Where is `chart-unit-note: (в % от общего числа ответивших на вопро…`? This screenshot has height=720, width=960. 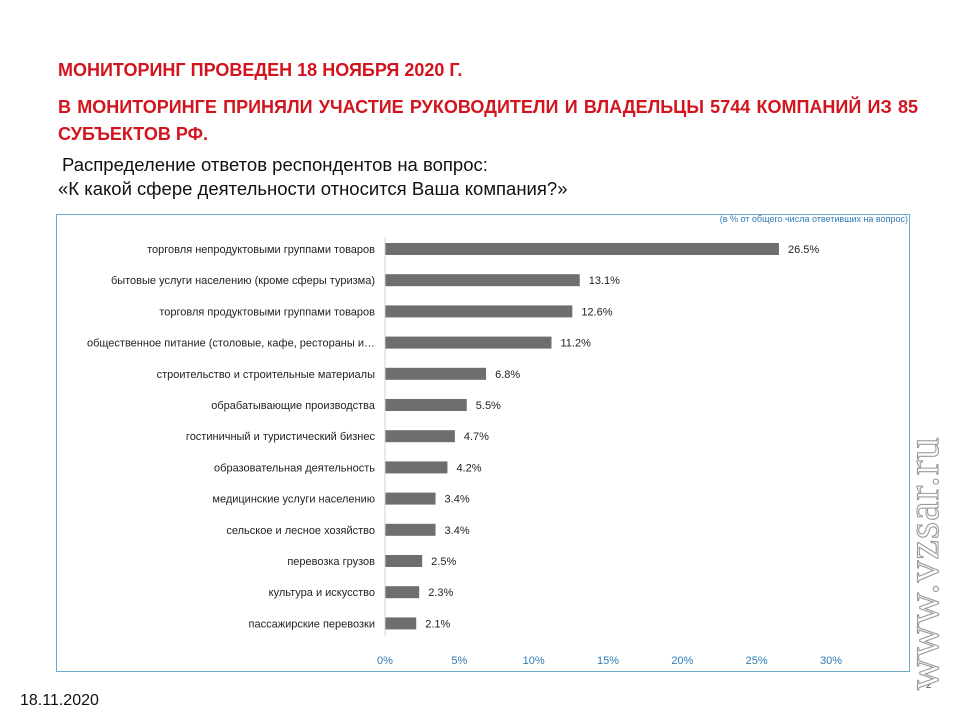
chart-unit-note: (в % от общего числа ответивших на вопро… is located at coordinates (813, 219).